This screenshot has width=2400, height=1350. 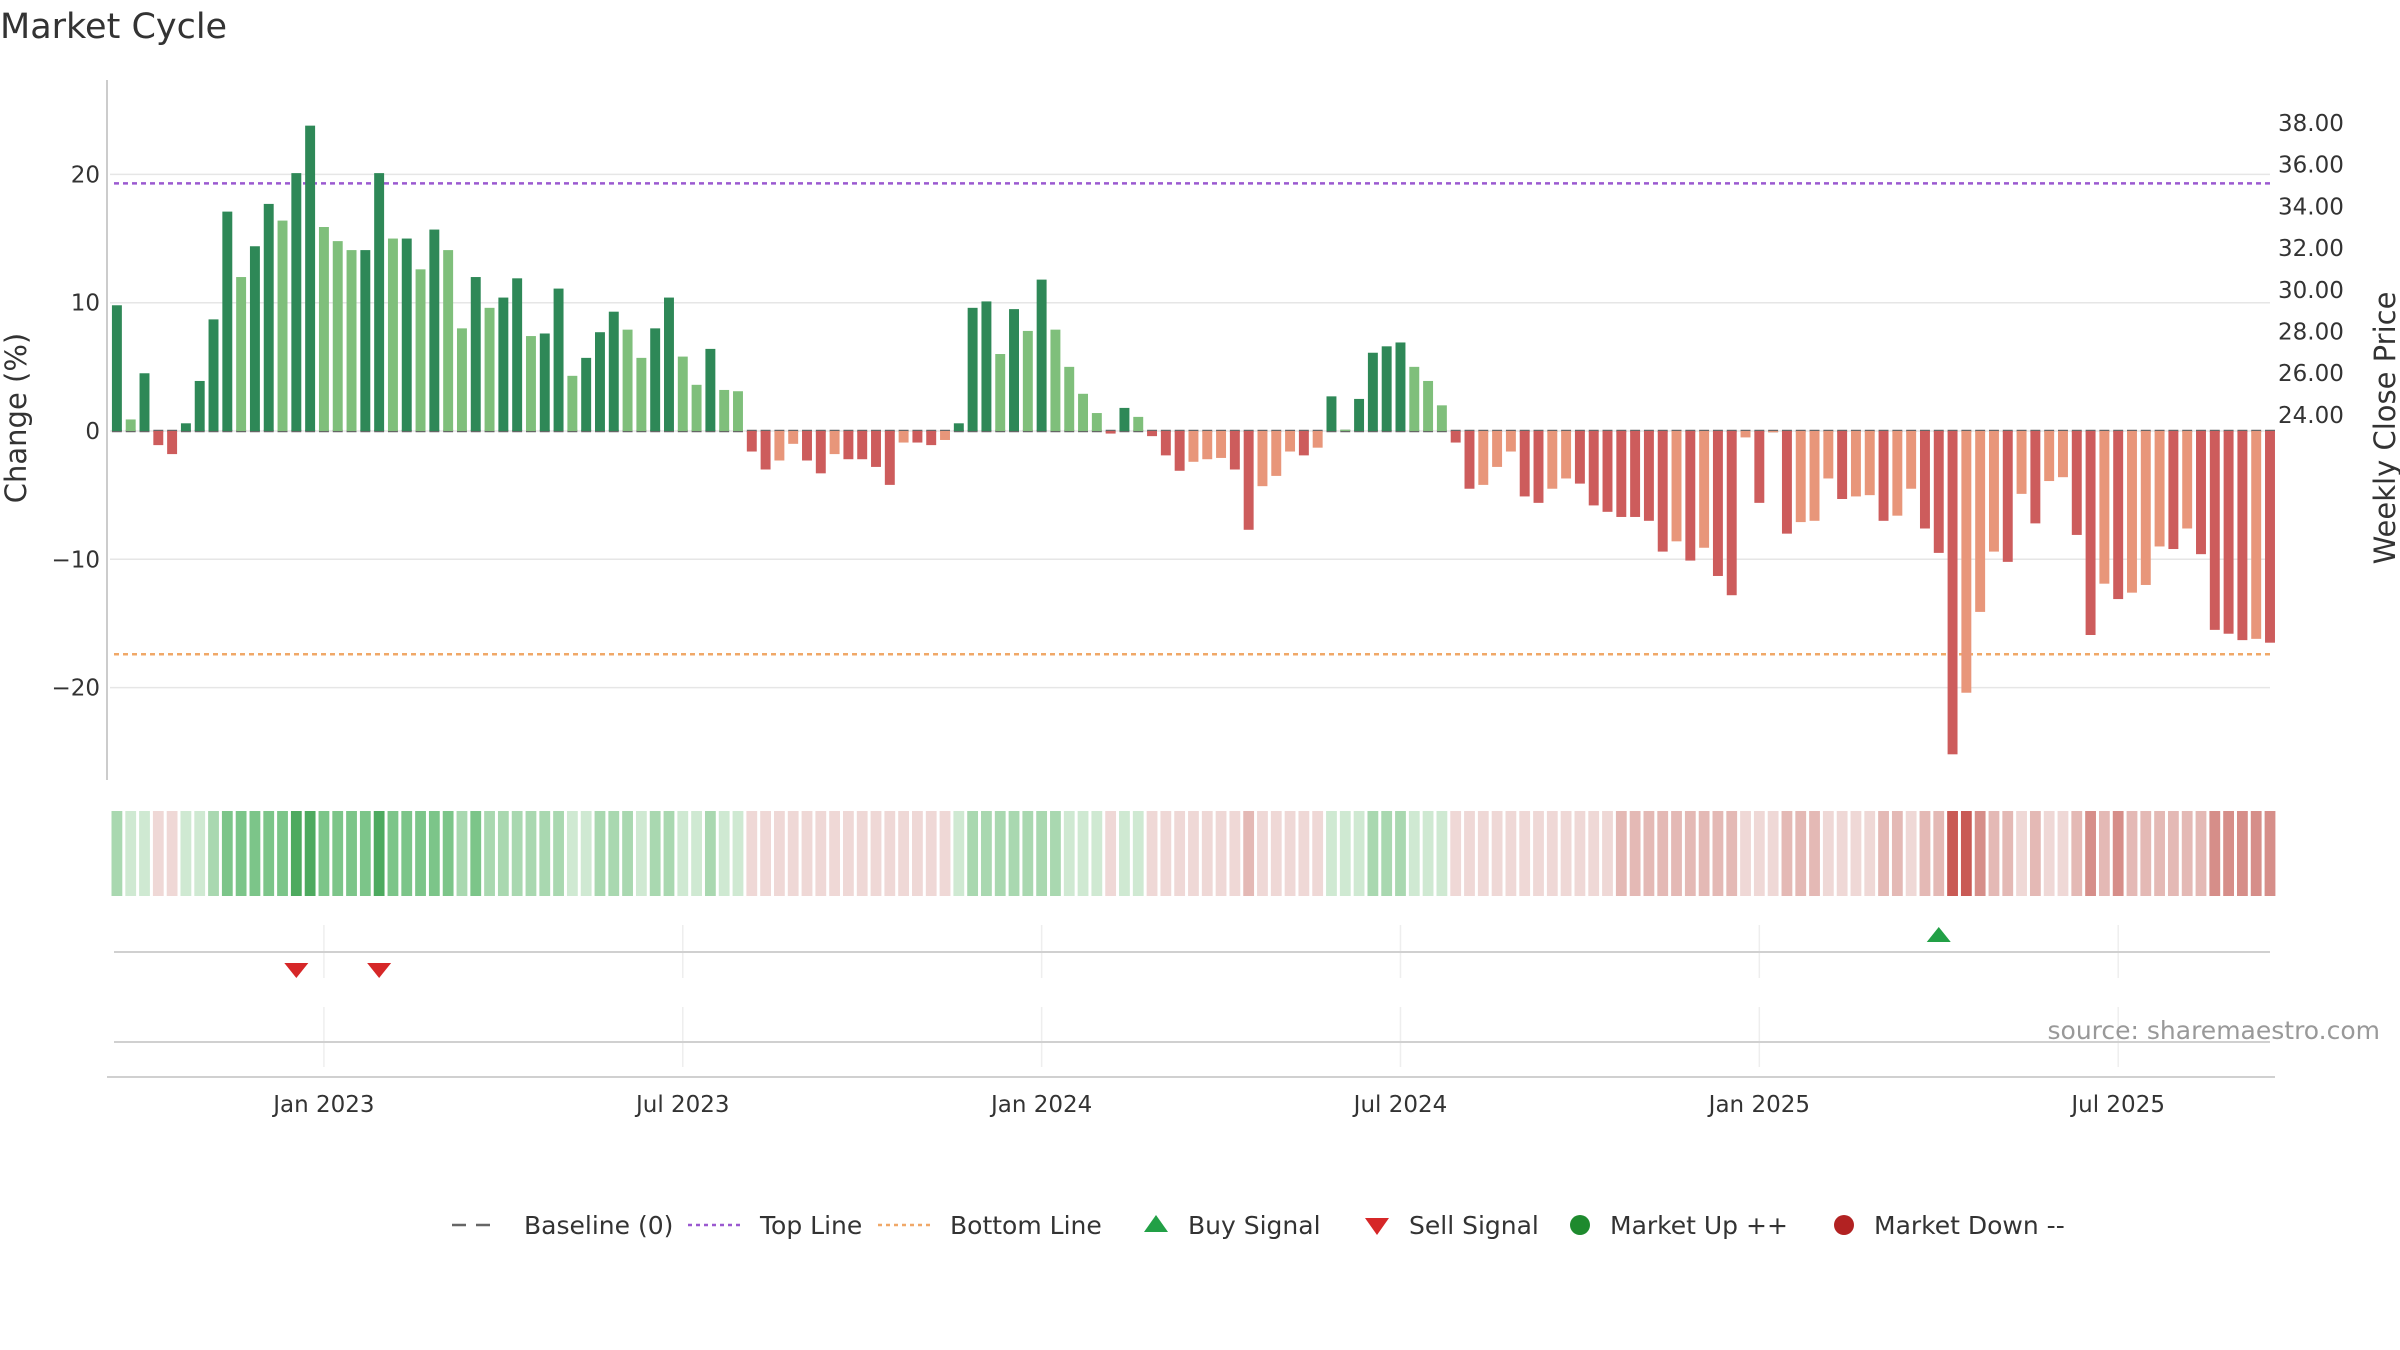 What do you see at coordinates (1026, 1225) in the screenshot?
I see `legend-label: Bottom Line` at bounding box center [1026, 1225].